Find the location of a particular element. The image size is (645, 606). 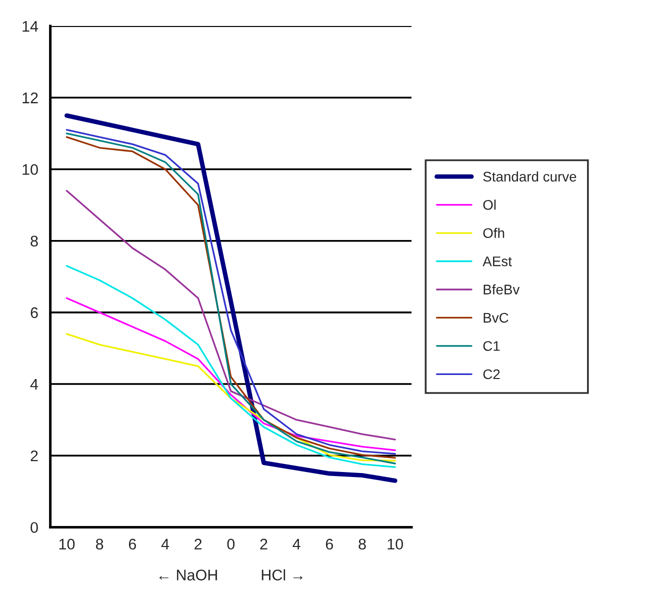

y-tick-label: 10 is located at coordinates (30, 169).